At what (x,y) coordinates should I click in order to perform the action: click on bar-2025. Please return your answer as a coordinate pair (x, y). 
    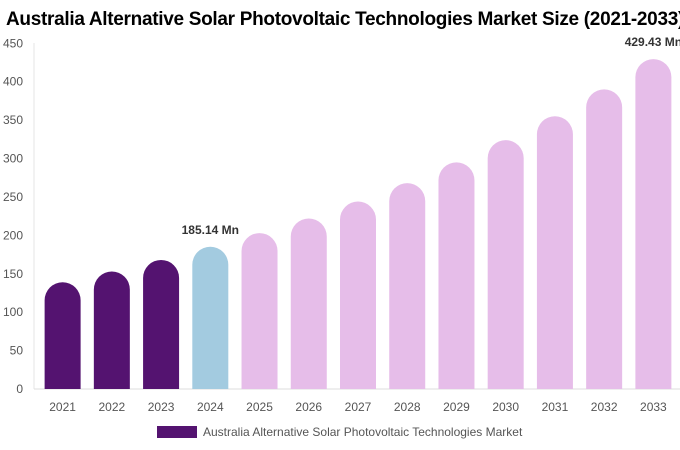
    Looking at the image, I should click on (259, 311).